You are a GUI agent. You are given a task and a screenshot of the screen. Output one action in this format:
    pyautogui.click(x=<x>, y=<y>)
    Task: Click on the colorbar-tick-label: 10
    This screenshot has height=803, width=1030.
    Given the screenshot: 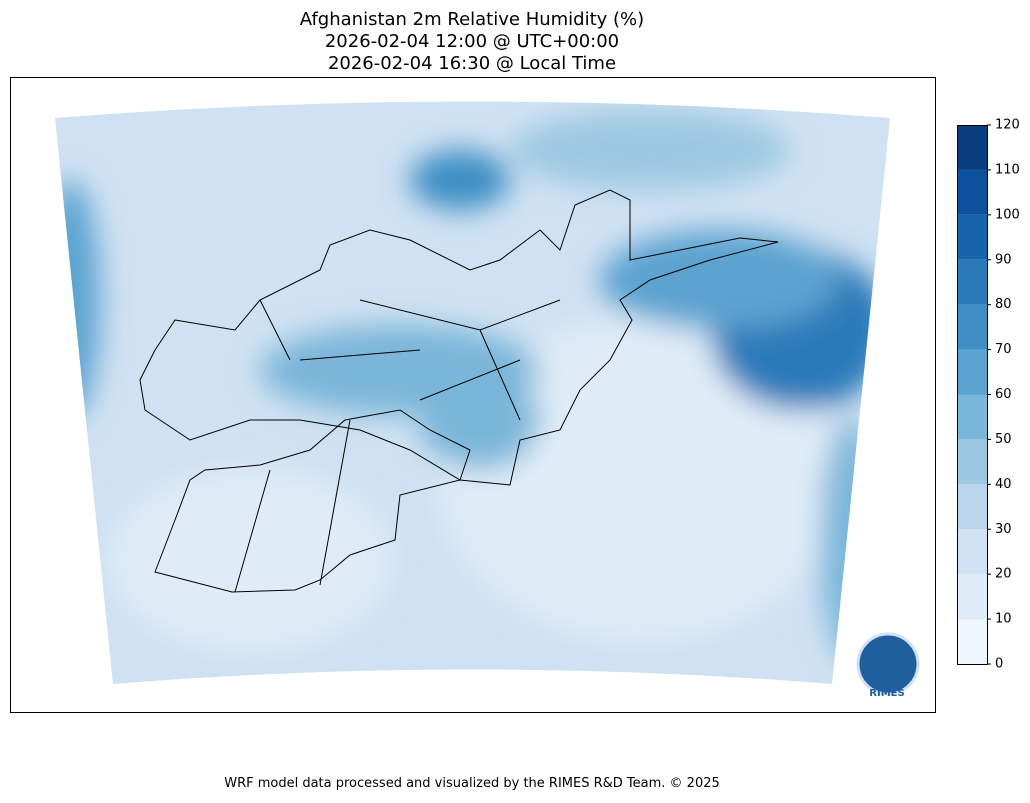 What is the action you would take?
    pyautogui.click(x=1003, y=619)
    